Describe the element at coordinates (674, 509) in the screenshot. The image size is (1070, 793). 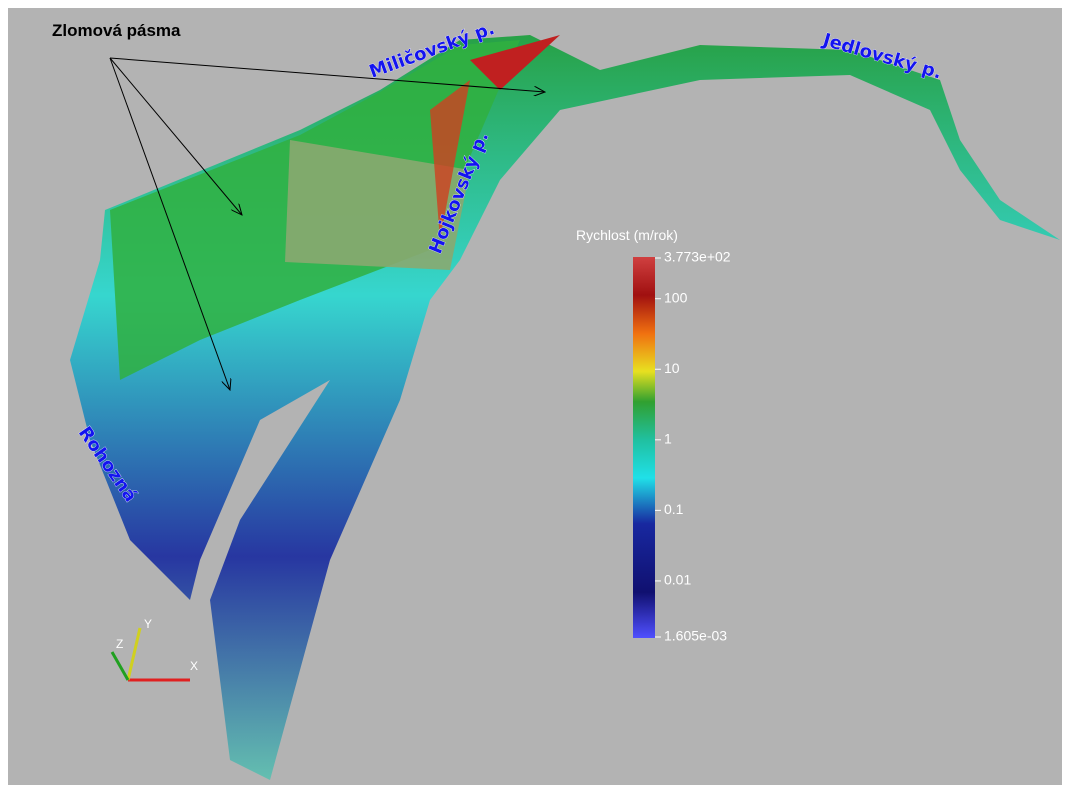
I see `colorbar-tick-label: 0.1` at that location.